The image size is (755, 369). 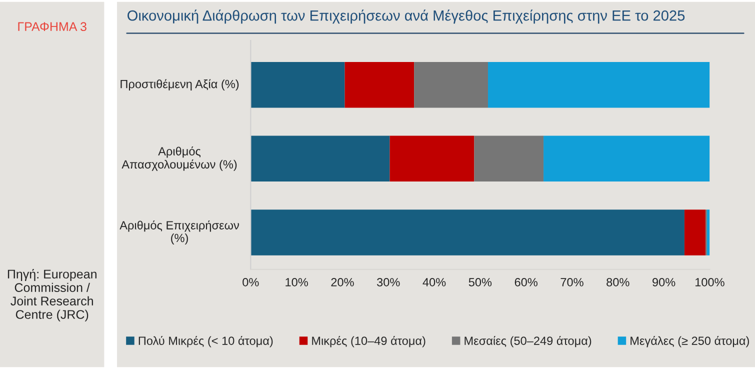 What do you see at coordinates (369, 342) in the screenshot?
I see `legend-label: Μικρές (10–49 άτομα)` at bounding box center [369, 342].